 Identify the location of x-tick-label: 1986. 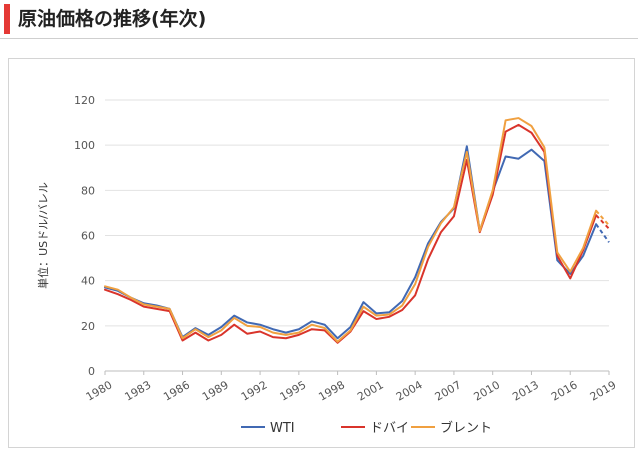
(176, 390).